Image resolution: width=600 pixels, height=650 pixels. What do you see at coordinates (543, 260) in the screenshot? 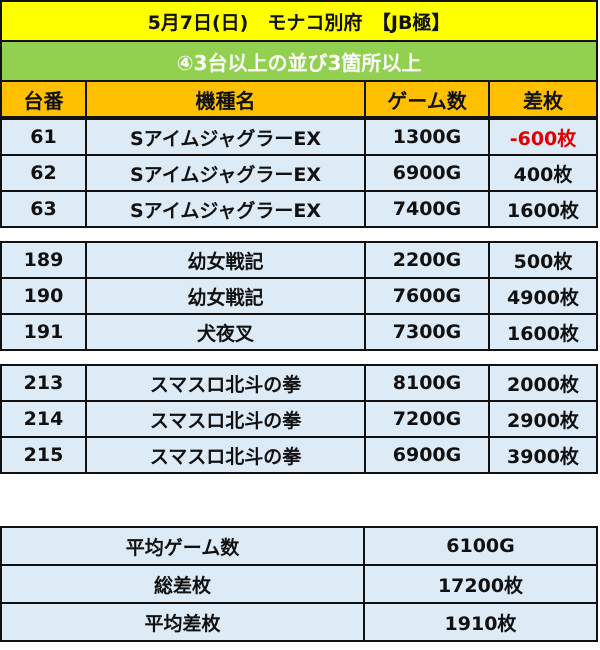
I see `cell-diff: 500枚` at bounding box center [543, 260].